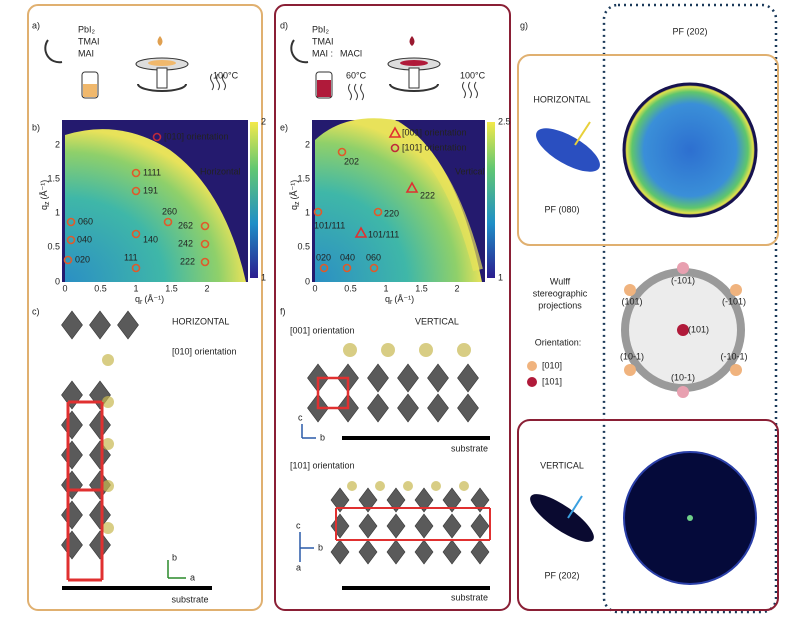 The height and width of the screenshot is (619, 800). Describe the element at coordinates (470, 171) in the screenshot. I see `direction-label: Vertical` at that location.